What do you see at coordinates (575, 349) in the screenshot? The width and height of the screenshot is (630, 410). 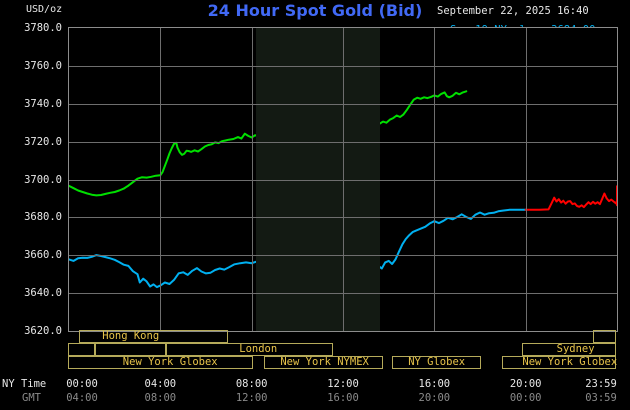 I see `session-bar-label: Sydney` at bounding box center [575, 349].